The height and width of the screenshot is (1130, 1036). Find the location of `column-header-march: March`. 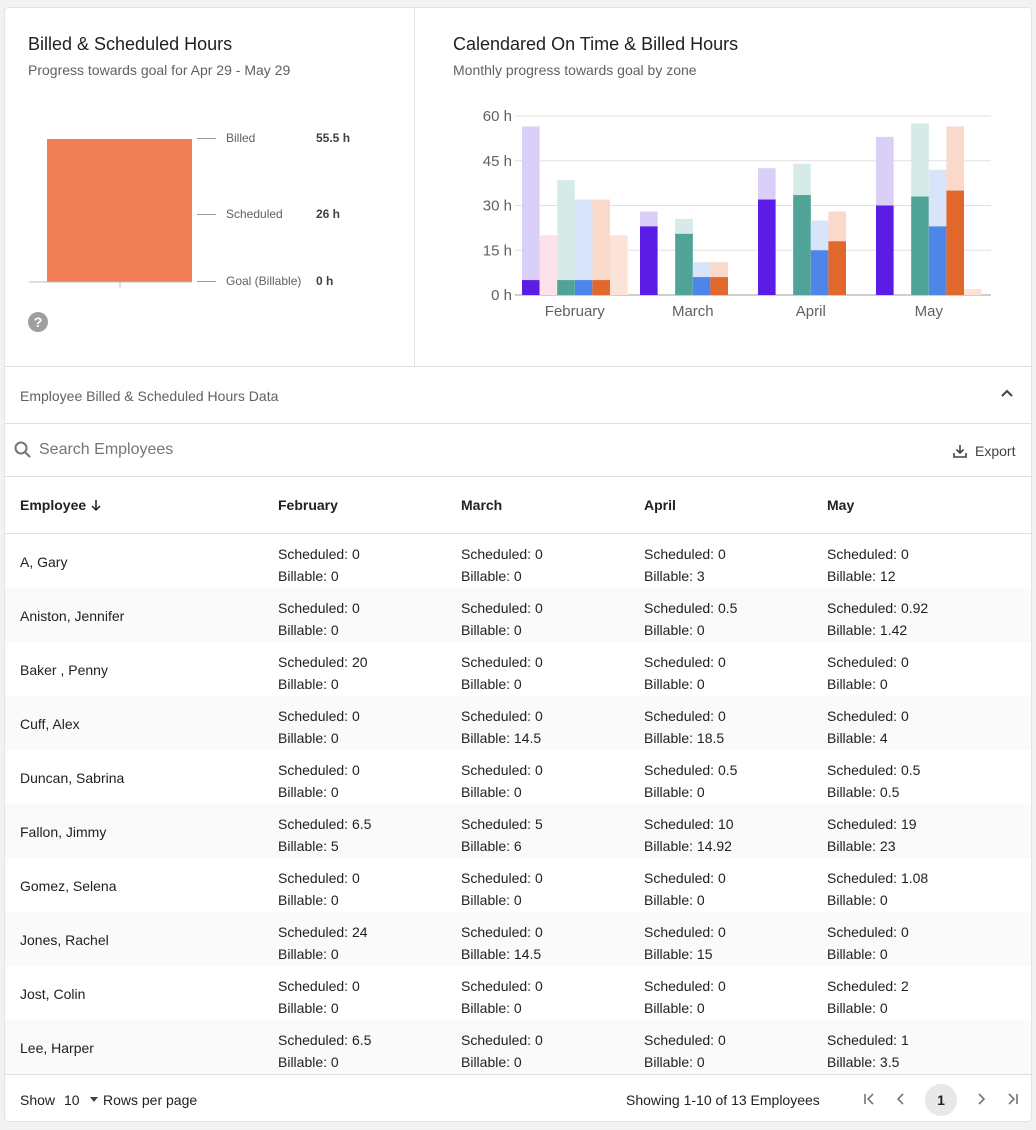

column-header-march: March is located at coordinates (482, 505).